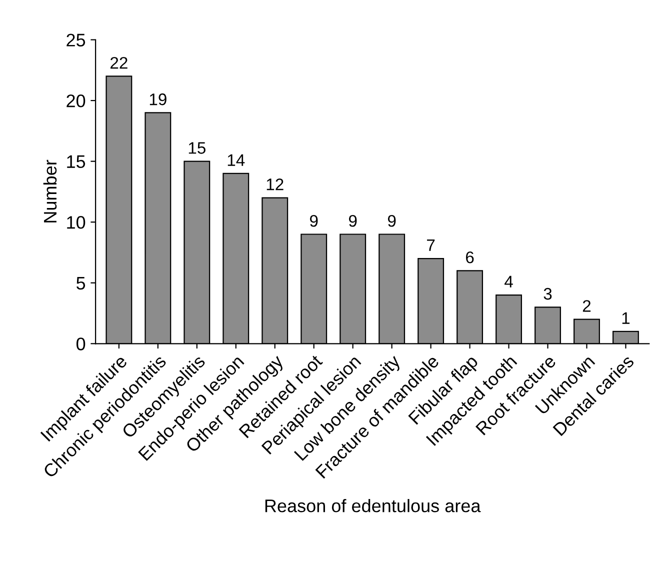 This screenshot has height=568, width=659. I want to click on data-label: 22, so click(119, 62).